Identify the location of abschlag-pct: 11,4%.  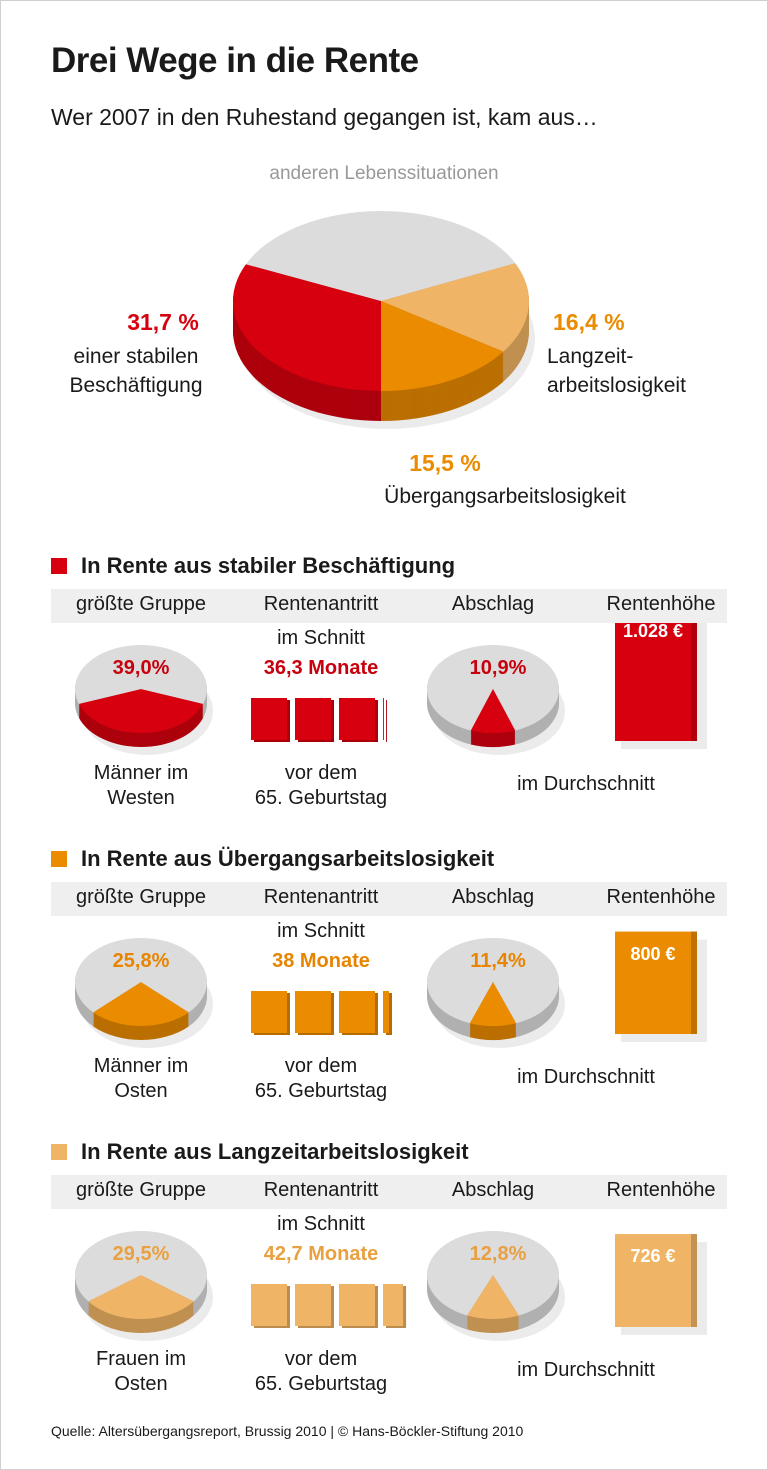
(498, 961).